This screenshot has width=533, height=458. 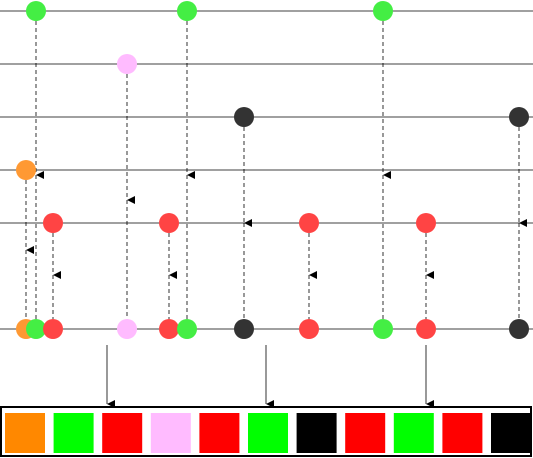 I want to click on result-boxes, so click(x=268, y=433).